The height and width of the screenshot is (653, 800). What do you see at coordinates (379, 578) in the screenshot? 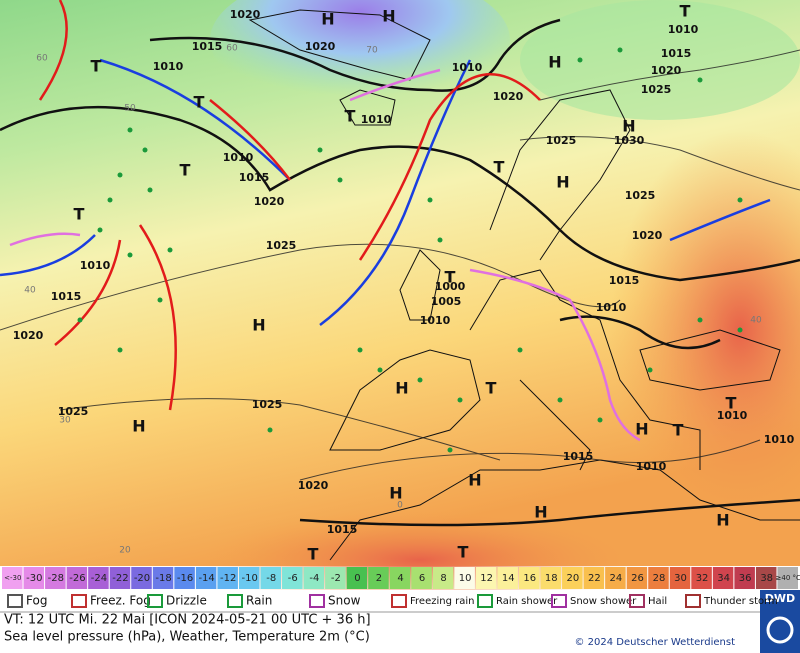
I see `scale-label: 2` at bounding box center [379, 578].